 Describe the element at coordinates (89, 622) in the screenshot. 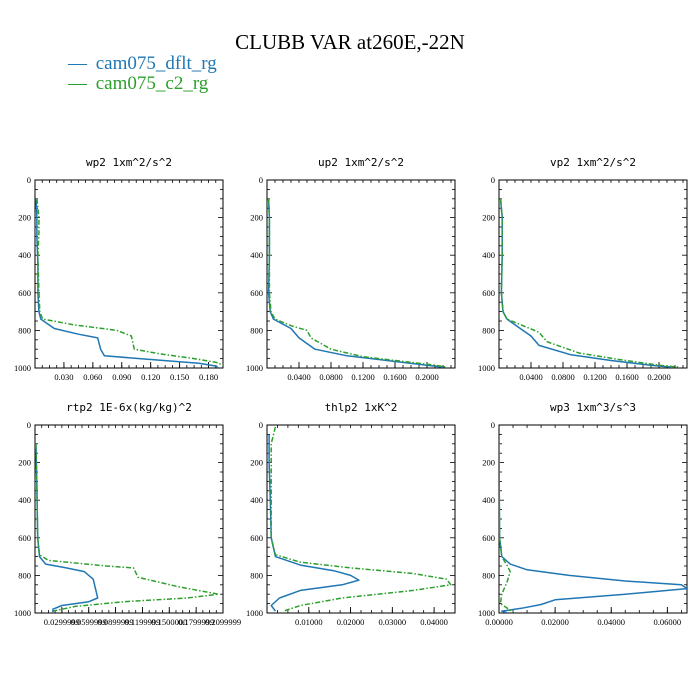

I see `x-tick-label: 0.0599999` at that location.